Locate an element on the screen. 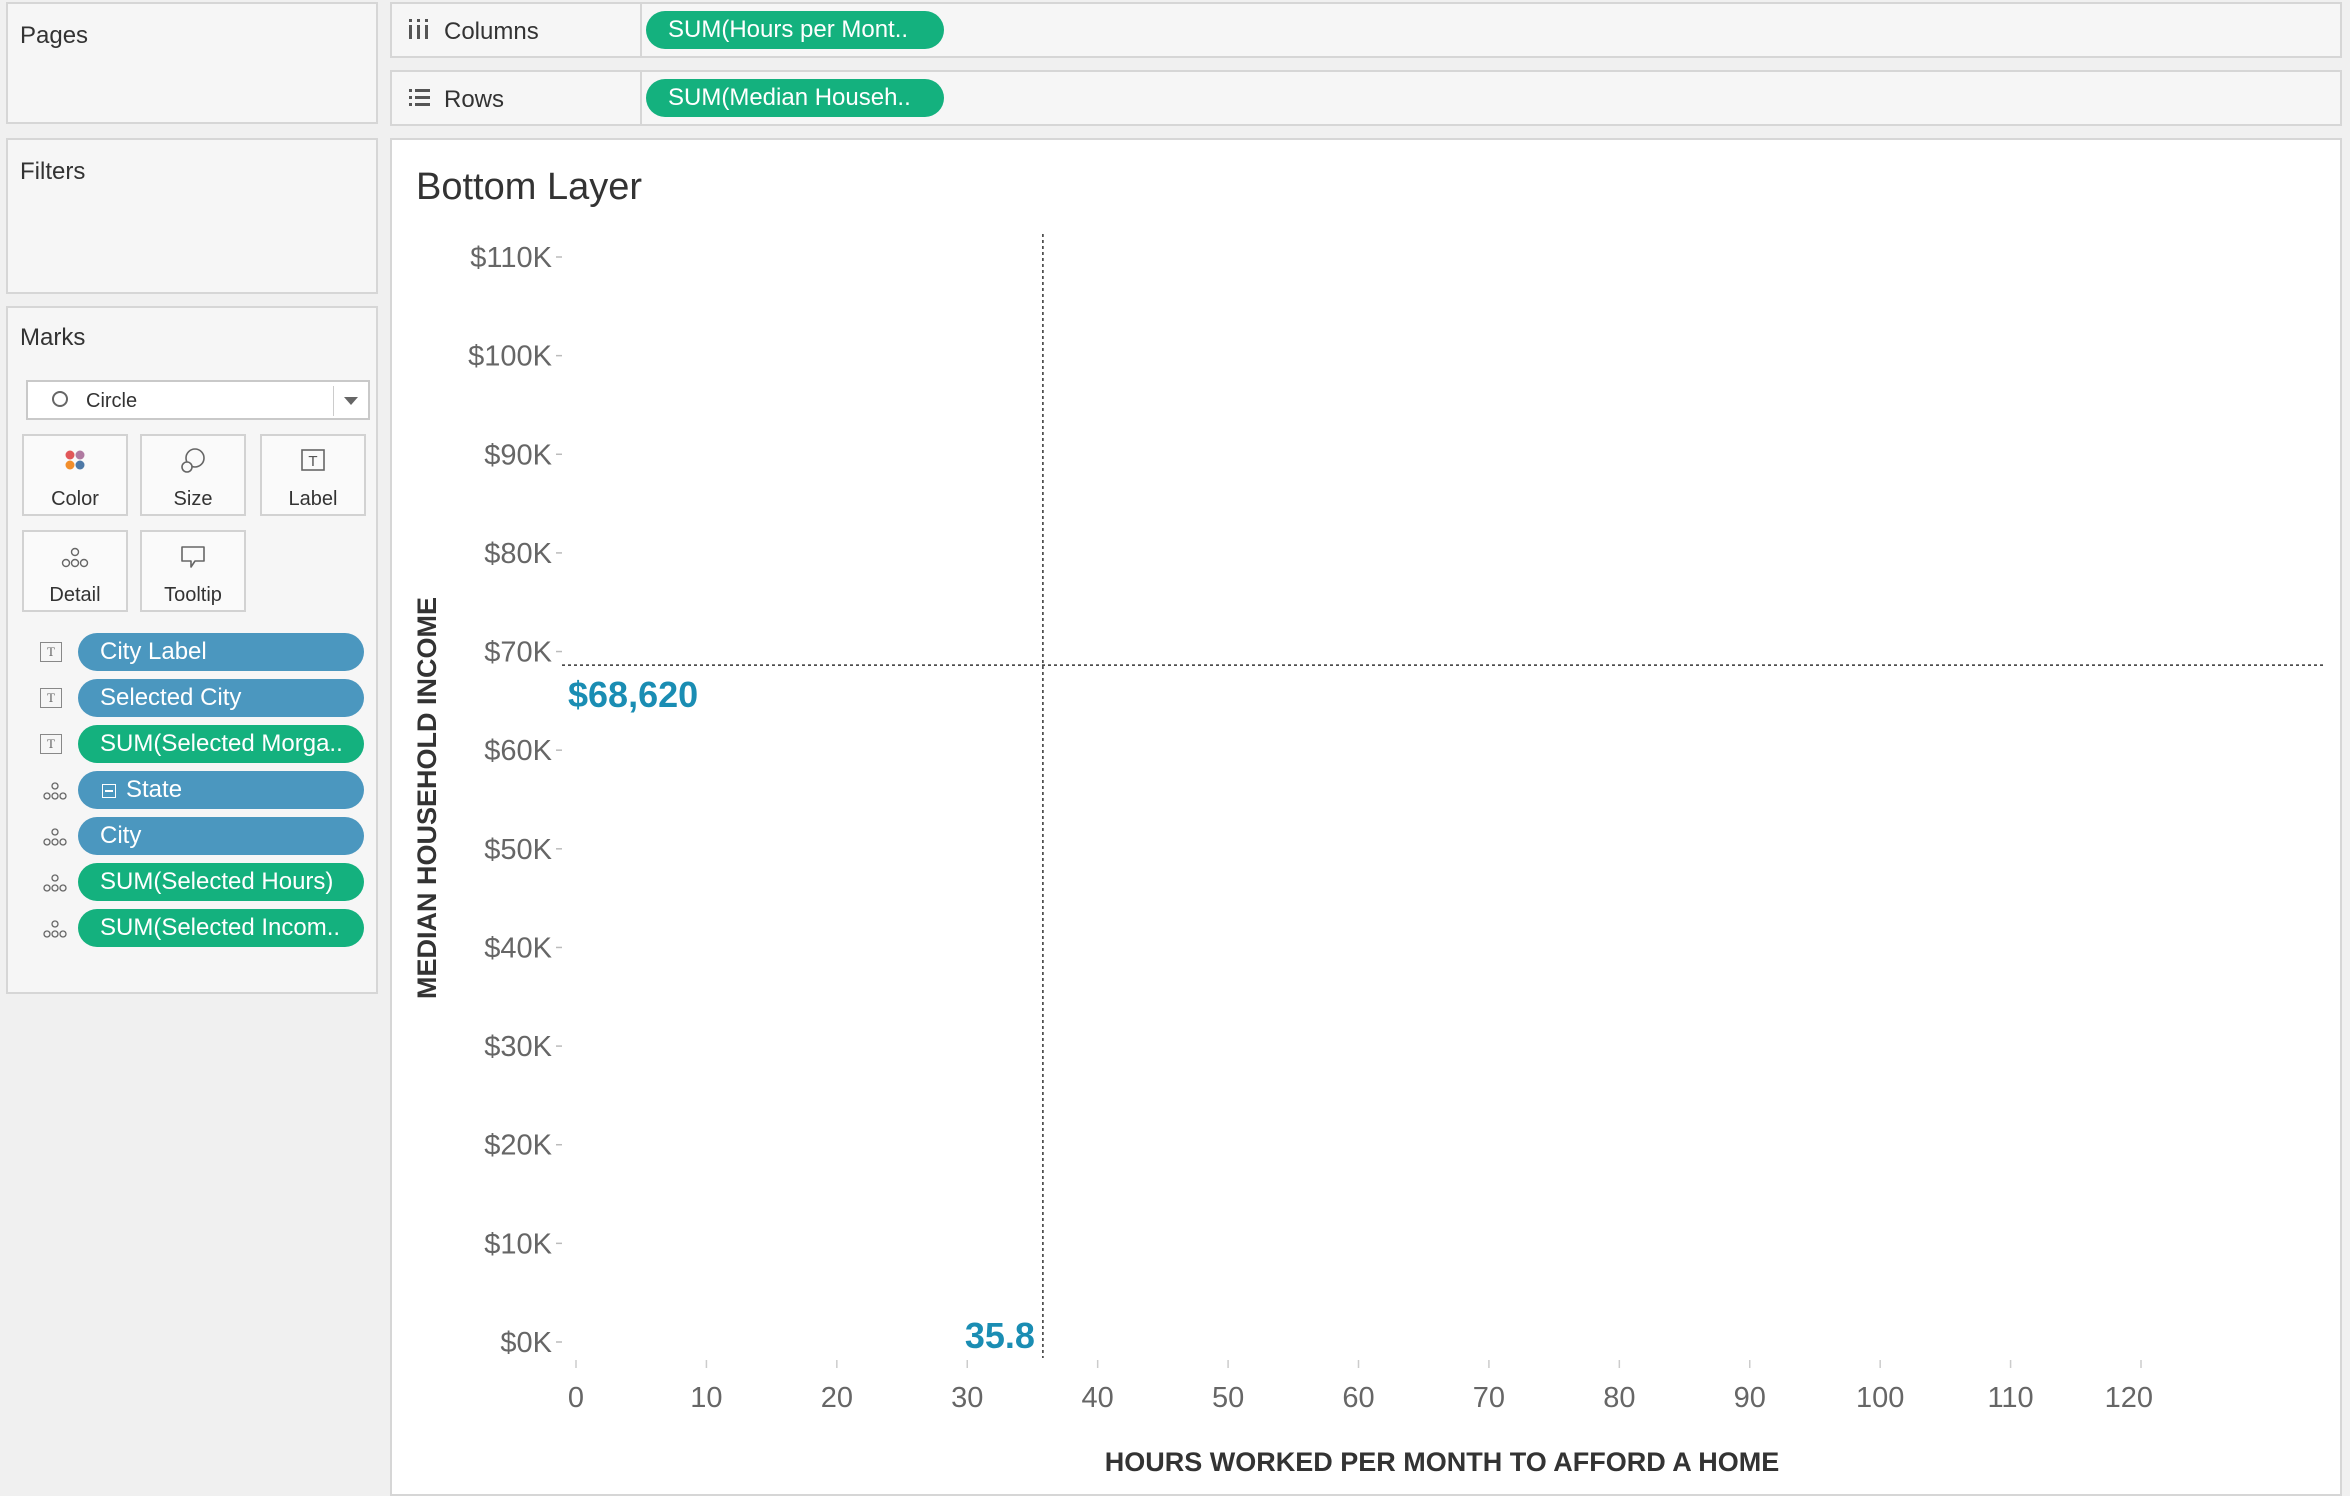 This screenshot has width=2350, height=1496. rows-icon is located at coordinates (419, 100).